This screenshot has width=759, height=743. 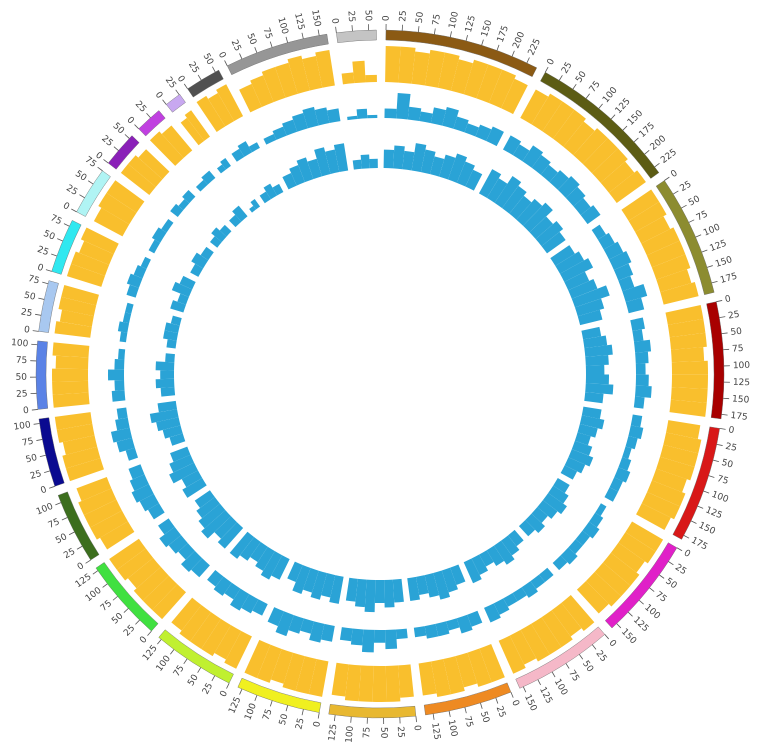 What do you see at coordinates (150, 654) in the screenshot?
I see `tick-label: 125` at bounding box center [150, 654].